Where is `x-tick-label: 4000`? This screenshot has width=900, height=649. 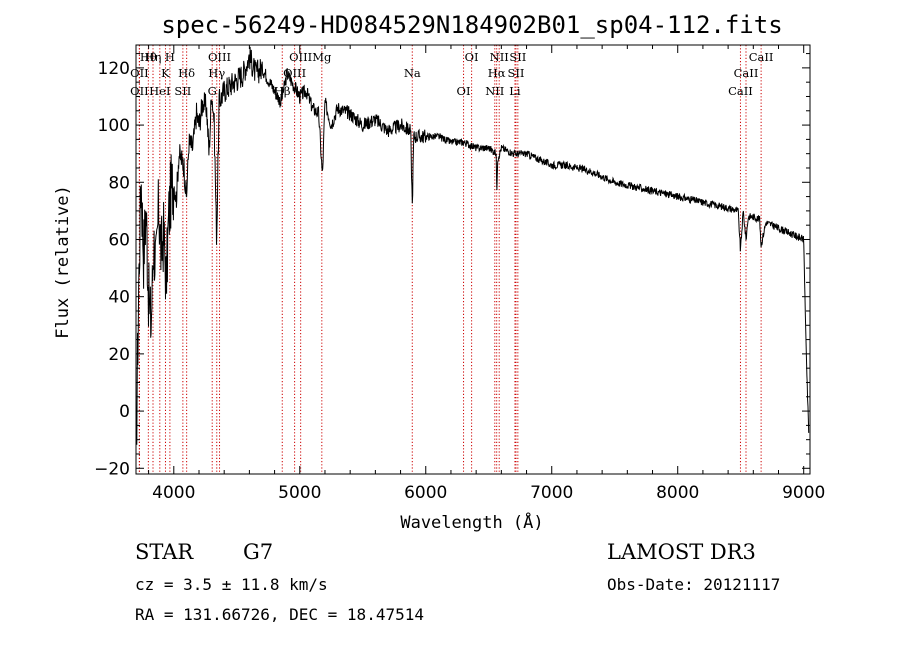 x-tick-label: 4000 is located at coordinates (173, 493).